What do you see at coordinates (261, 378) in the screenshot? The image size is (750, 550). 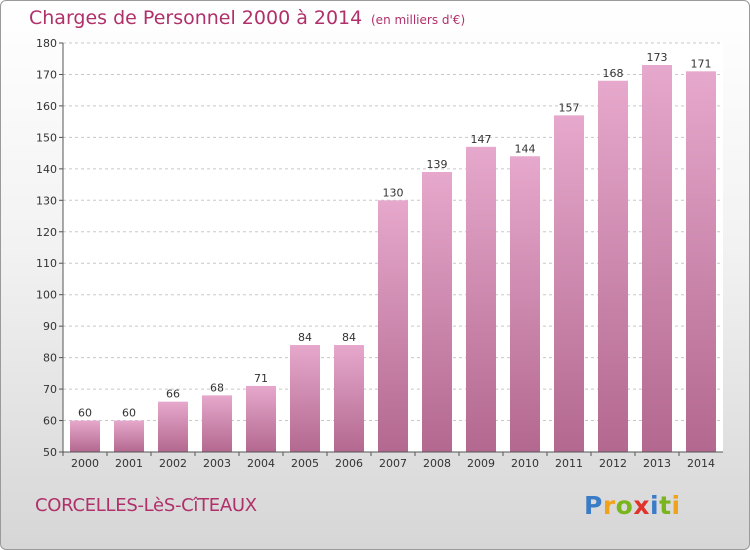 I see `data-label-2004: 71` at bounding box center [261, 378].